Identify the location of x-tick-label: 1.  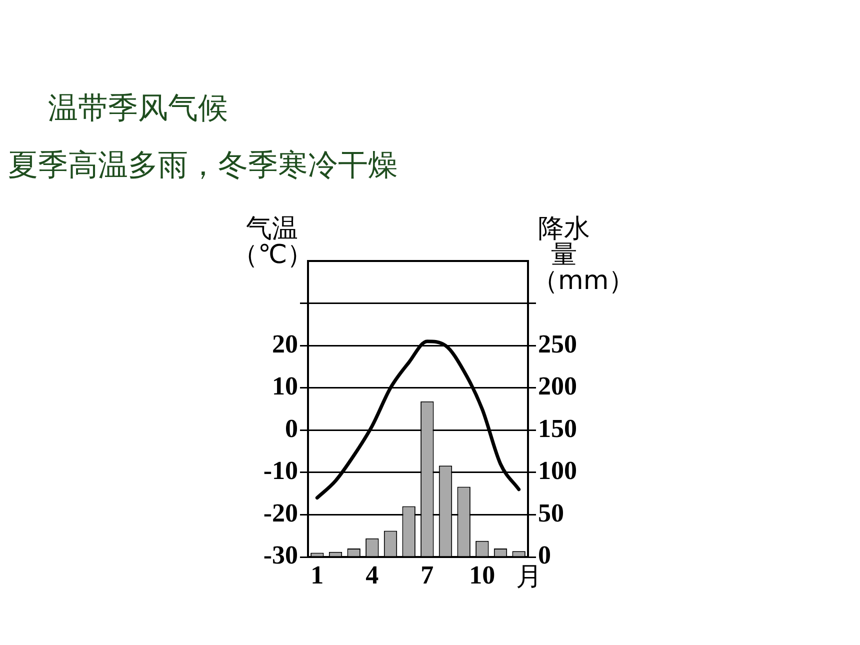
(317, 575).